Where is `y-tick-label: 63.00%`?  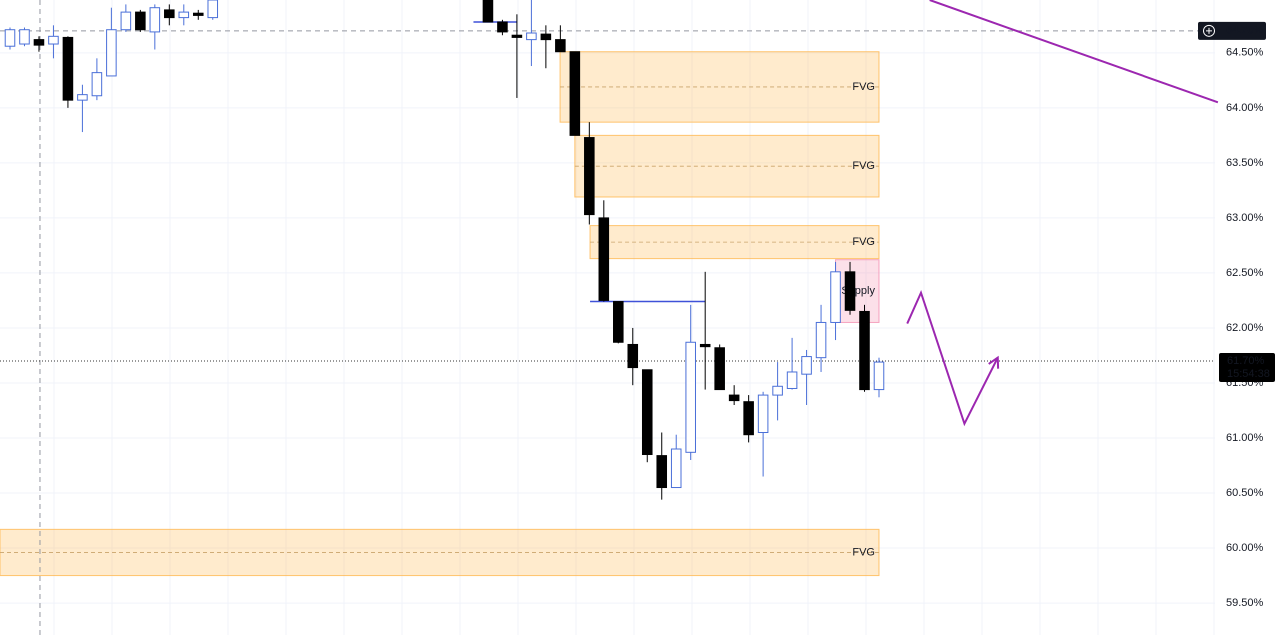 y-tick-label: 63.00% is located at coordinates (1245, 218).